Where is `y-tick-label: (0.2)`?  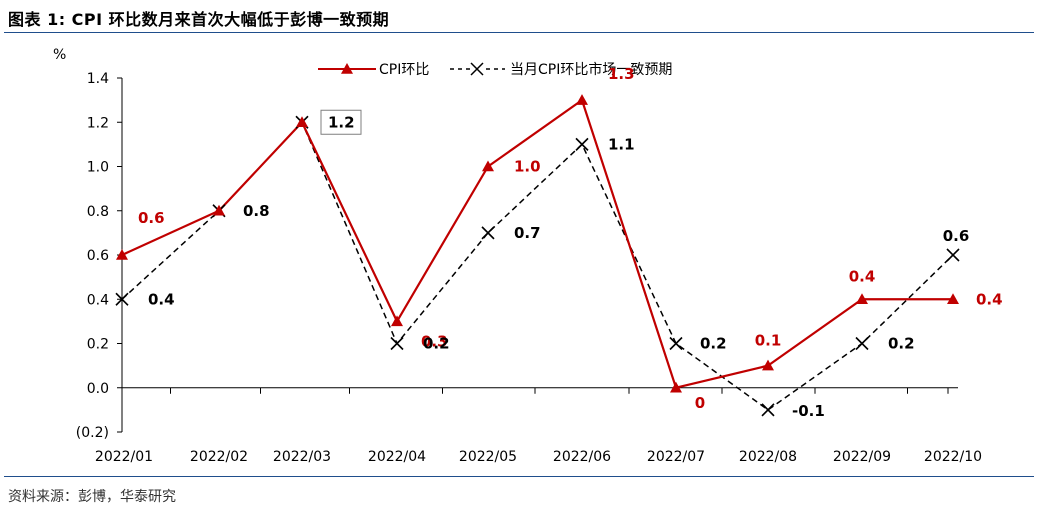 y-tick-label: (0.2) is located at coordinates (92, 433).